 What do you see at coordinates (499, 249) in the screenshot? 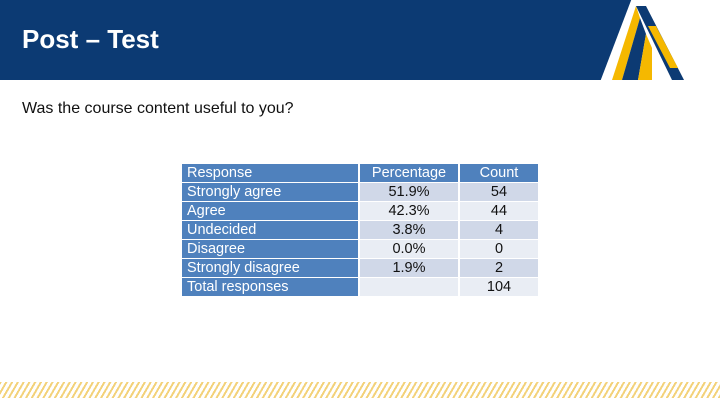
I see `row-count: 0` at bounding box center [499, 249].